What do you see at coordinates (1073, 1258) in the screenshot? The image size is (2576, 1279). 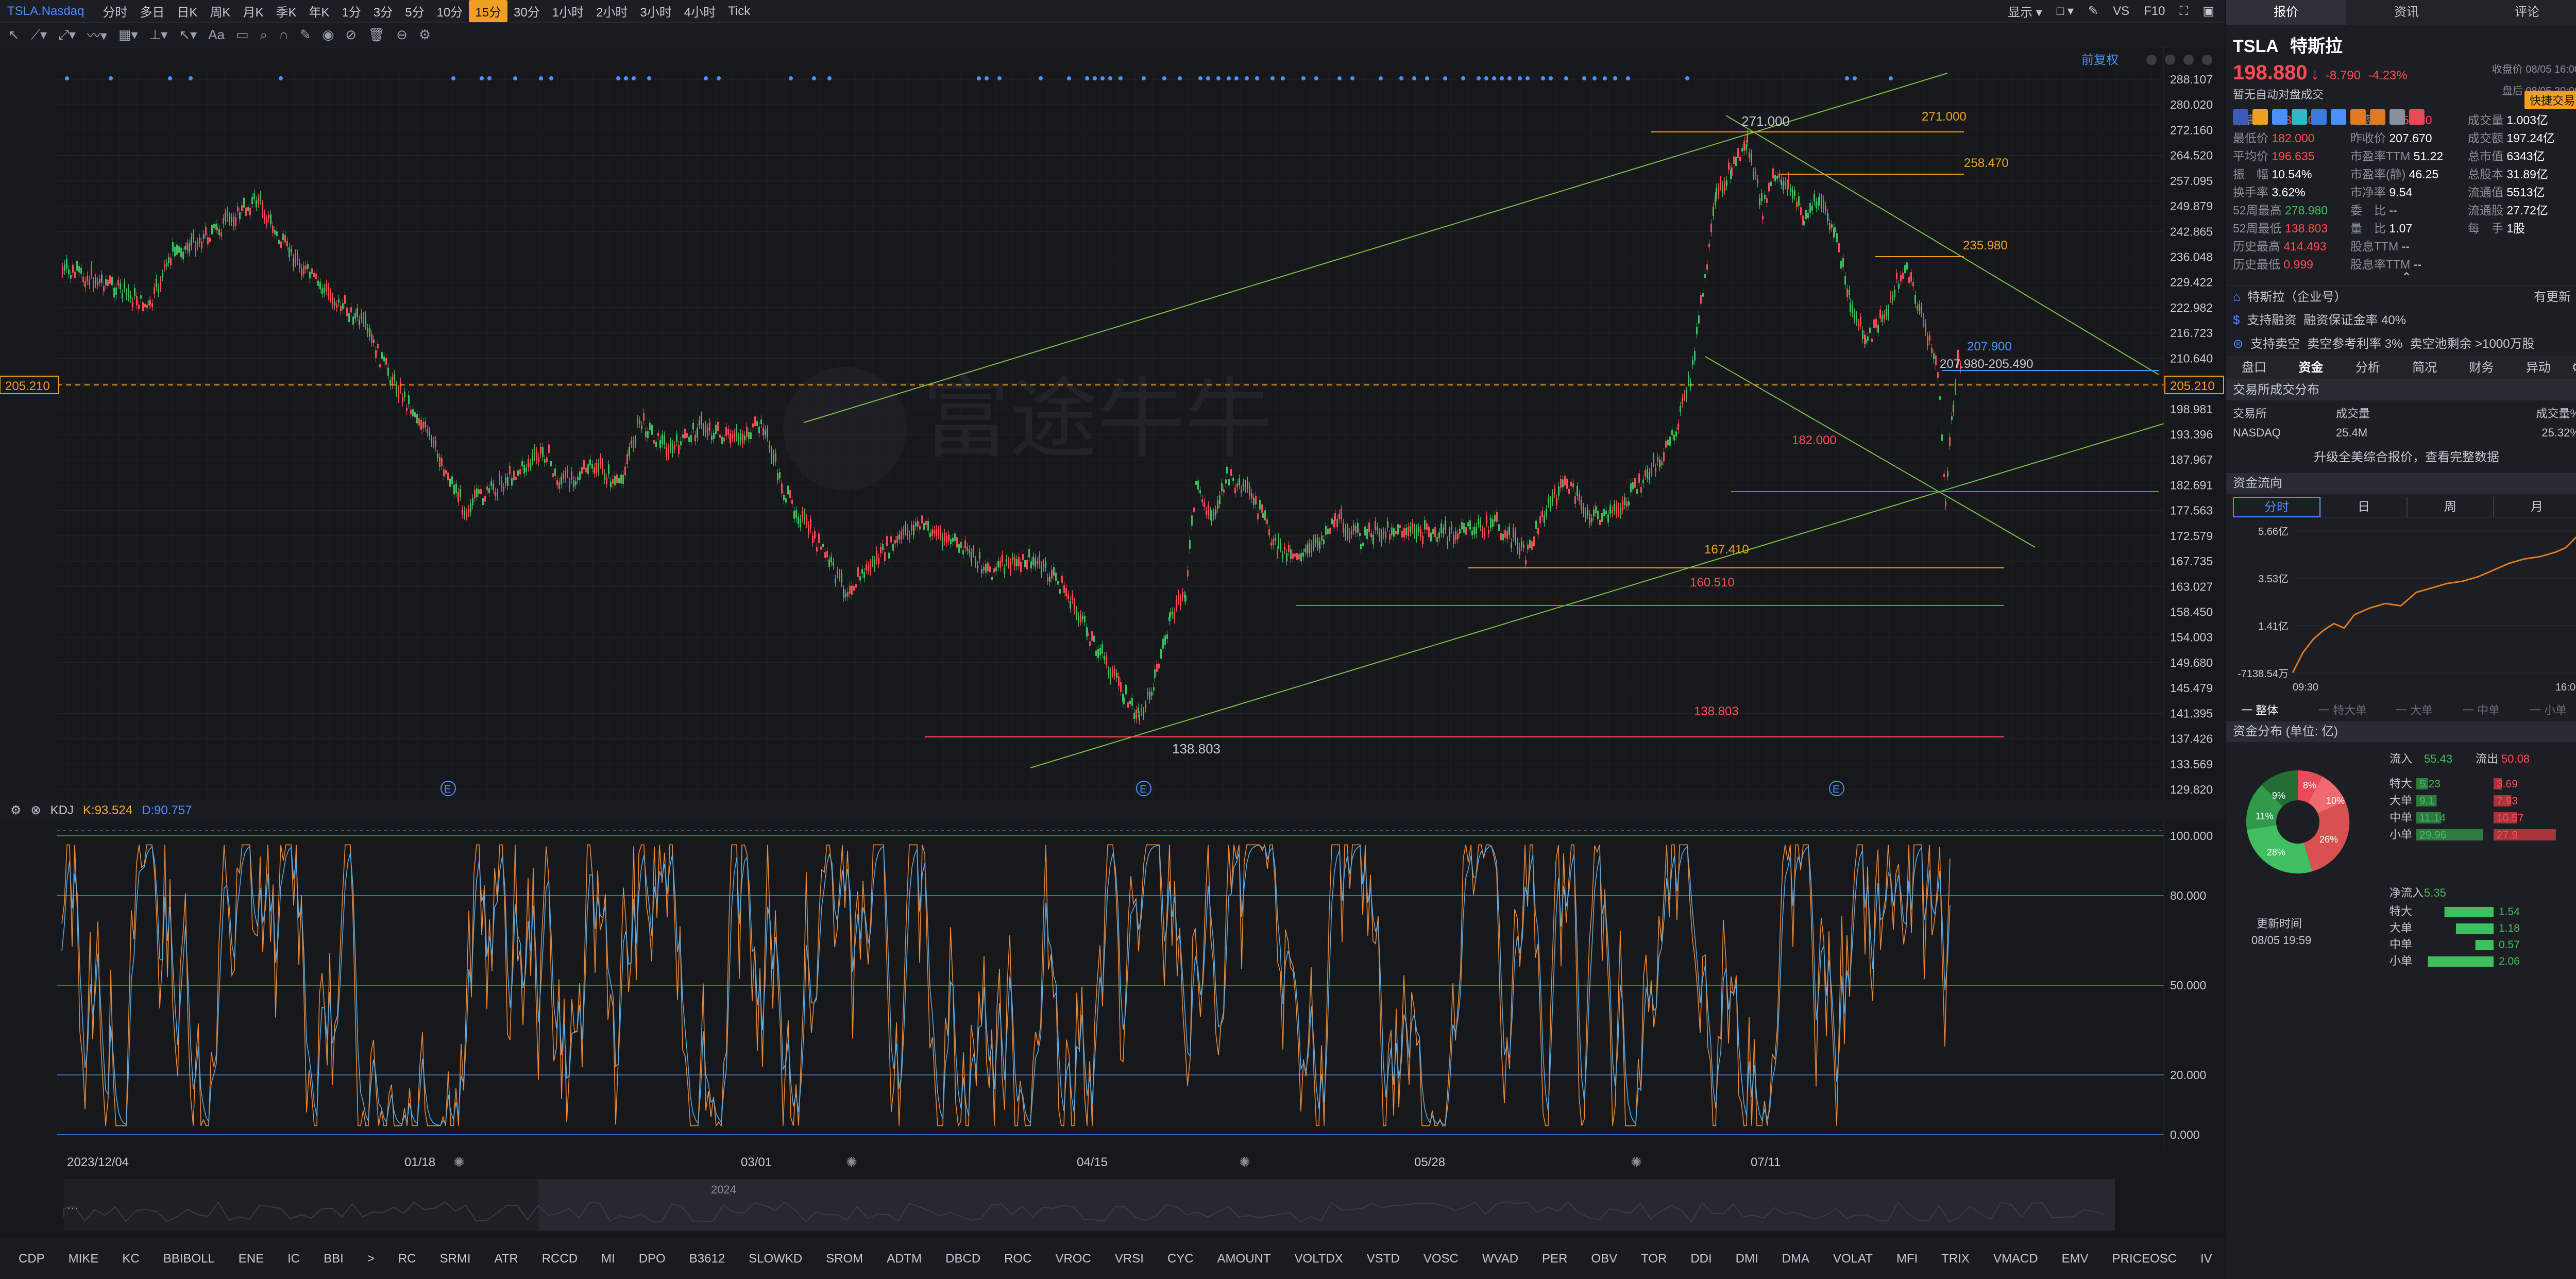 I see `indicator-vroc: VROC` at bounding box center [1073, 1258].